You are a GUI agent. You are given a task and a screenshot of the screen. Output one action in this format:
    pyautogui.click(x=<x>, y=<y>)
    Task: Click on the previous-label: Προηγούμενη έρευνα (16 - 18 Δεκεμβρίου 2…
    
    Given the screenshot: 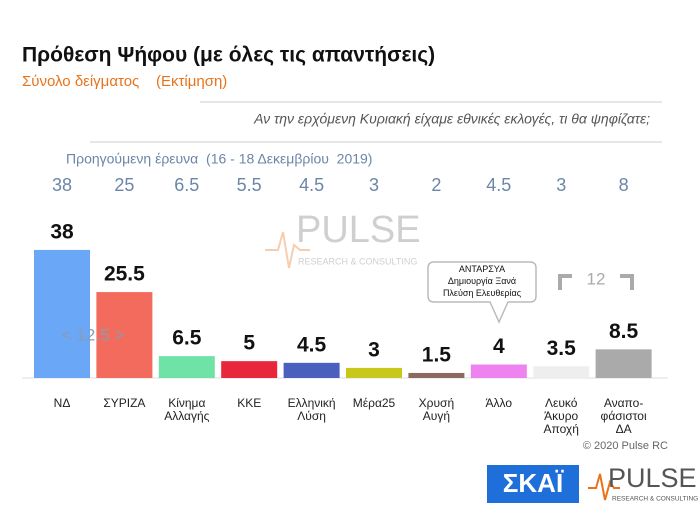 What is the action you would take?
    pyautogui.click(x=219, y=159)
    